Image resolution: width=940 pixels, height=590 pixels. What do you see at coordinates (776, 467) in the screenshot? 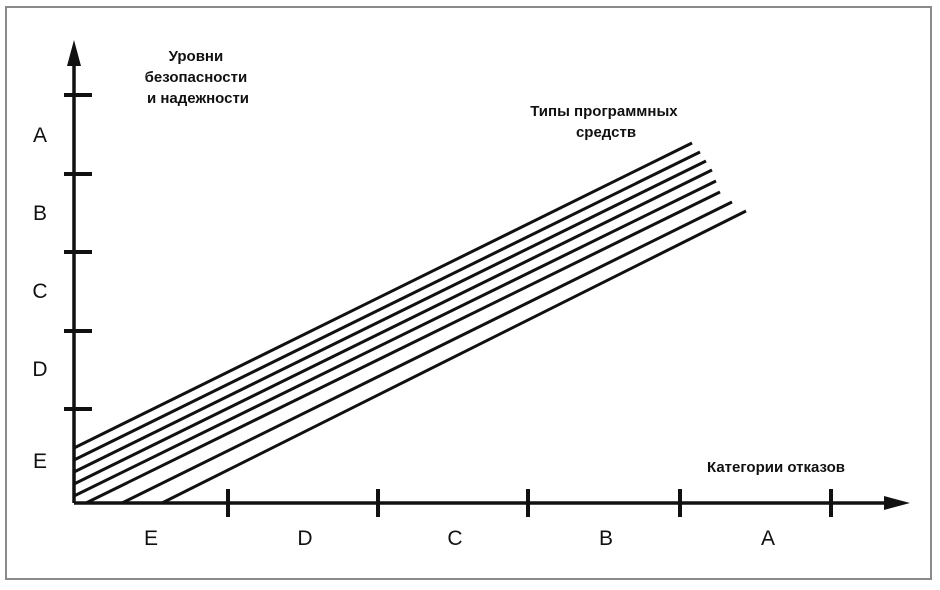
I see `x-axis-title: Категории отказов` at bounding box center [776, 467].